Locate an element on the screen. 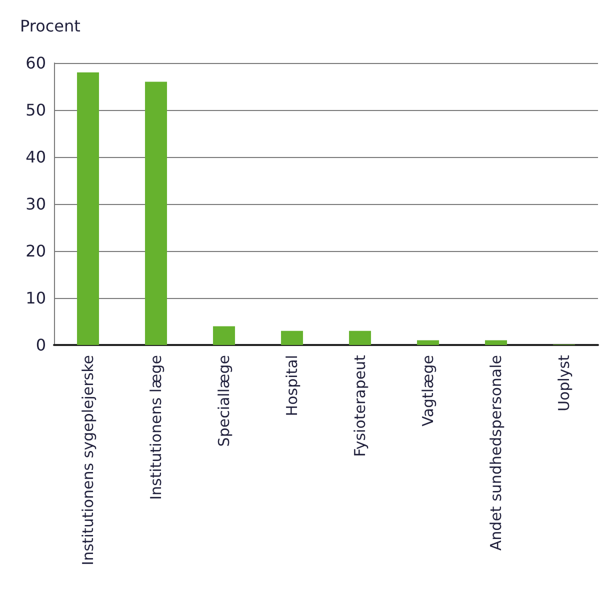 The height and width of the screenshot is (610, 610). y-tick-label: 20 is located at coordinates (36, 251).